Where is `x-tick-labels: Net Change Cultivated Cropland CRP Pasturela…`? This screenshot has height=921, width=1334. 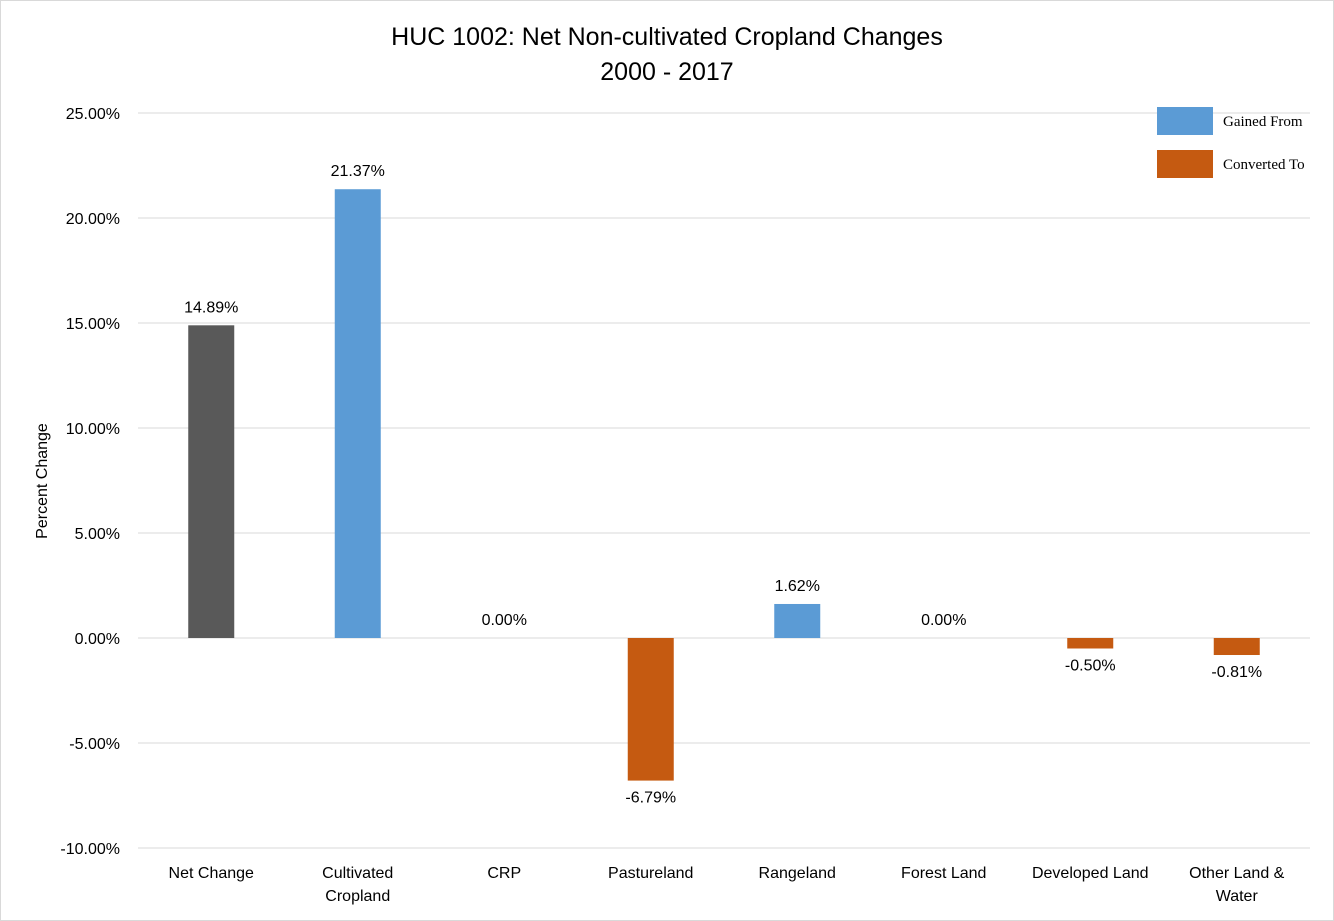
x-tick-labels: Net Change Cultivated Cropland CRP Pasturela… is located at coordinates (727, 885).